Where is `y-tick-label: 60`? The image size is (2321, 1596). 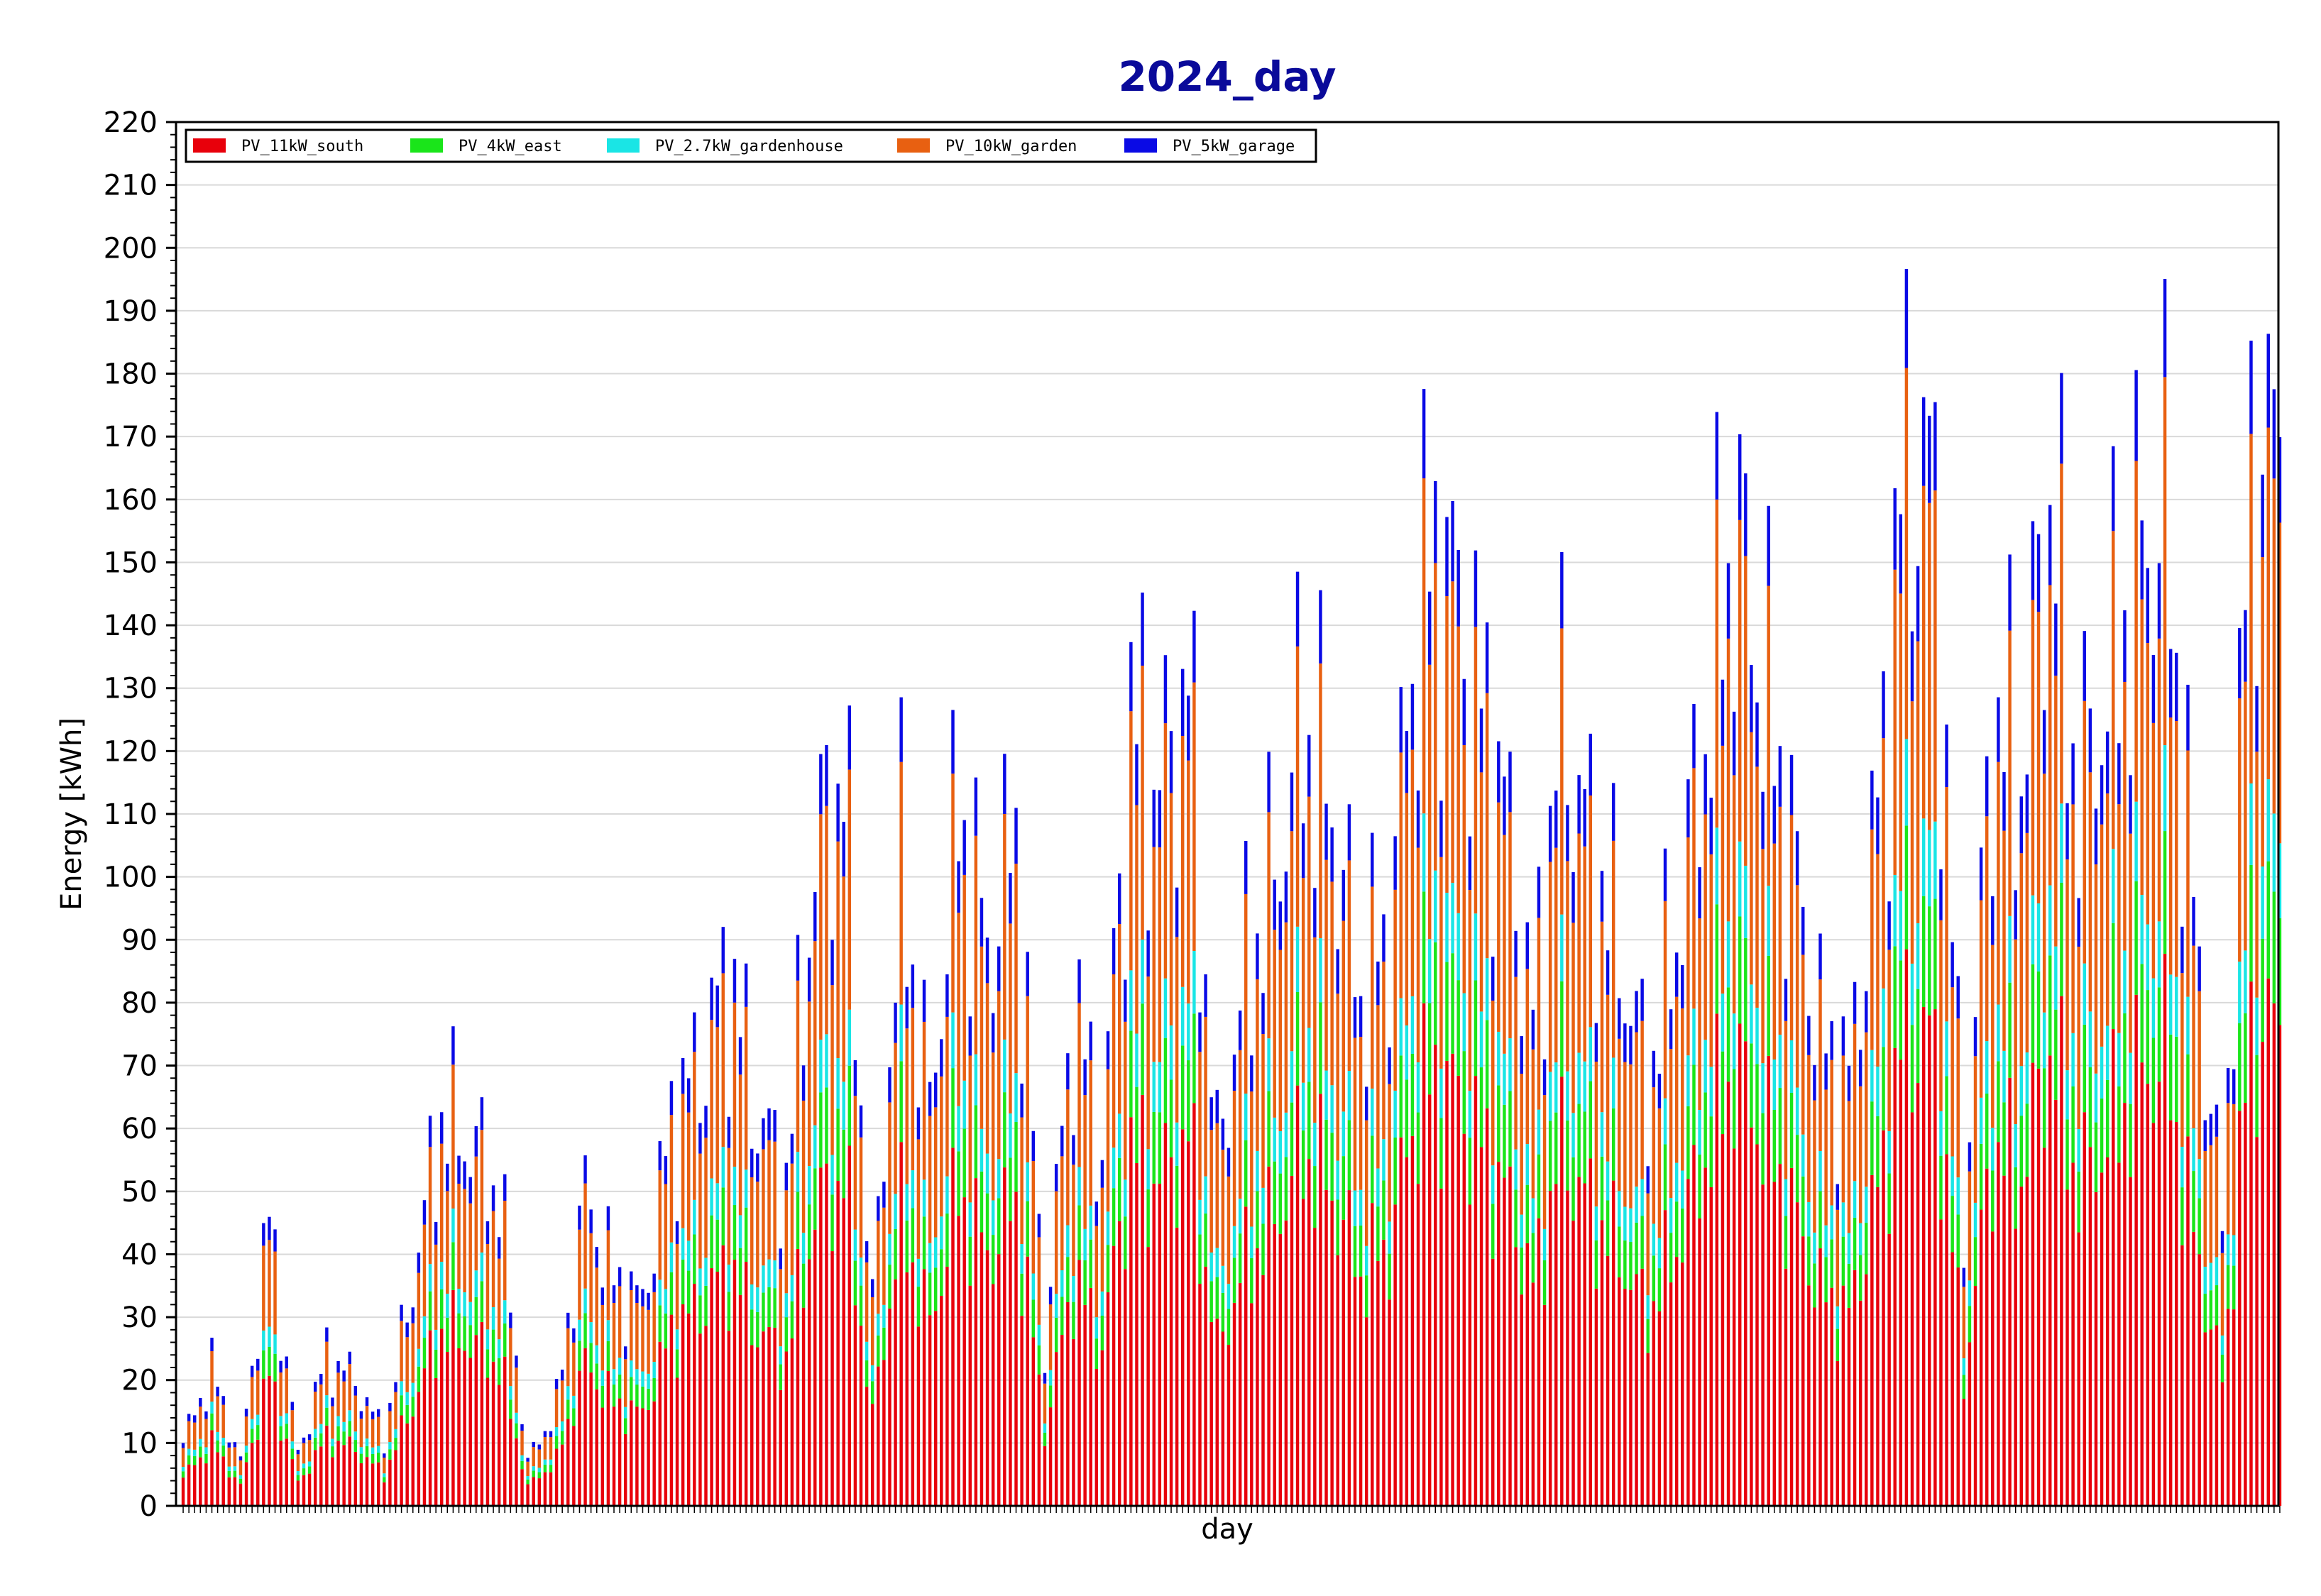 y-tick-label: 60 is located at coordinates (139, 1129).